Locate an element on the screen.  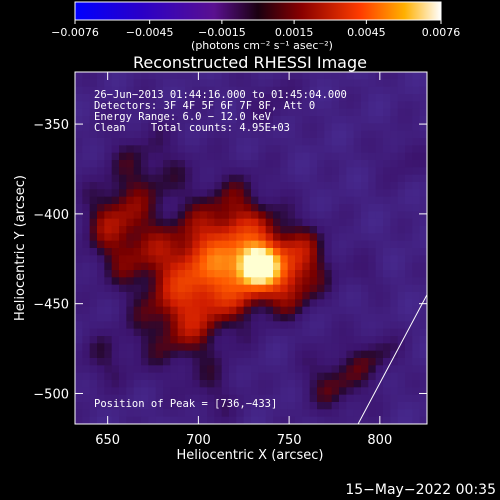
colorbar-tick-label: 0.0045 is located at coordinates (366, 32).